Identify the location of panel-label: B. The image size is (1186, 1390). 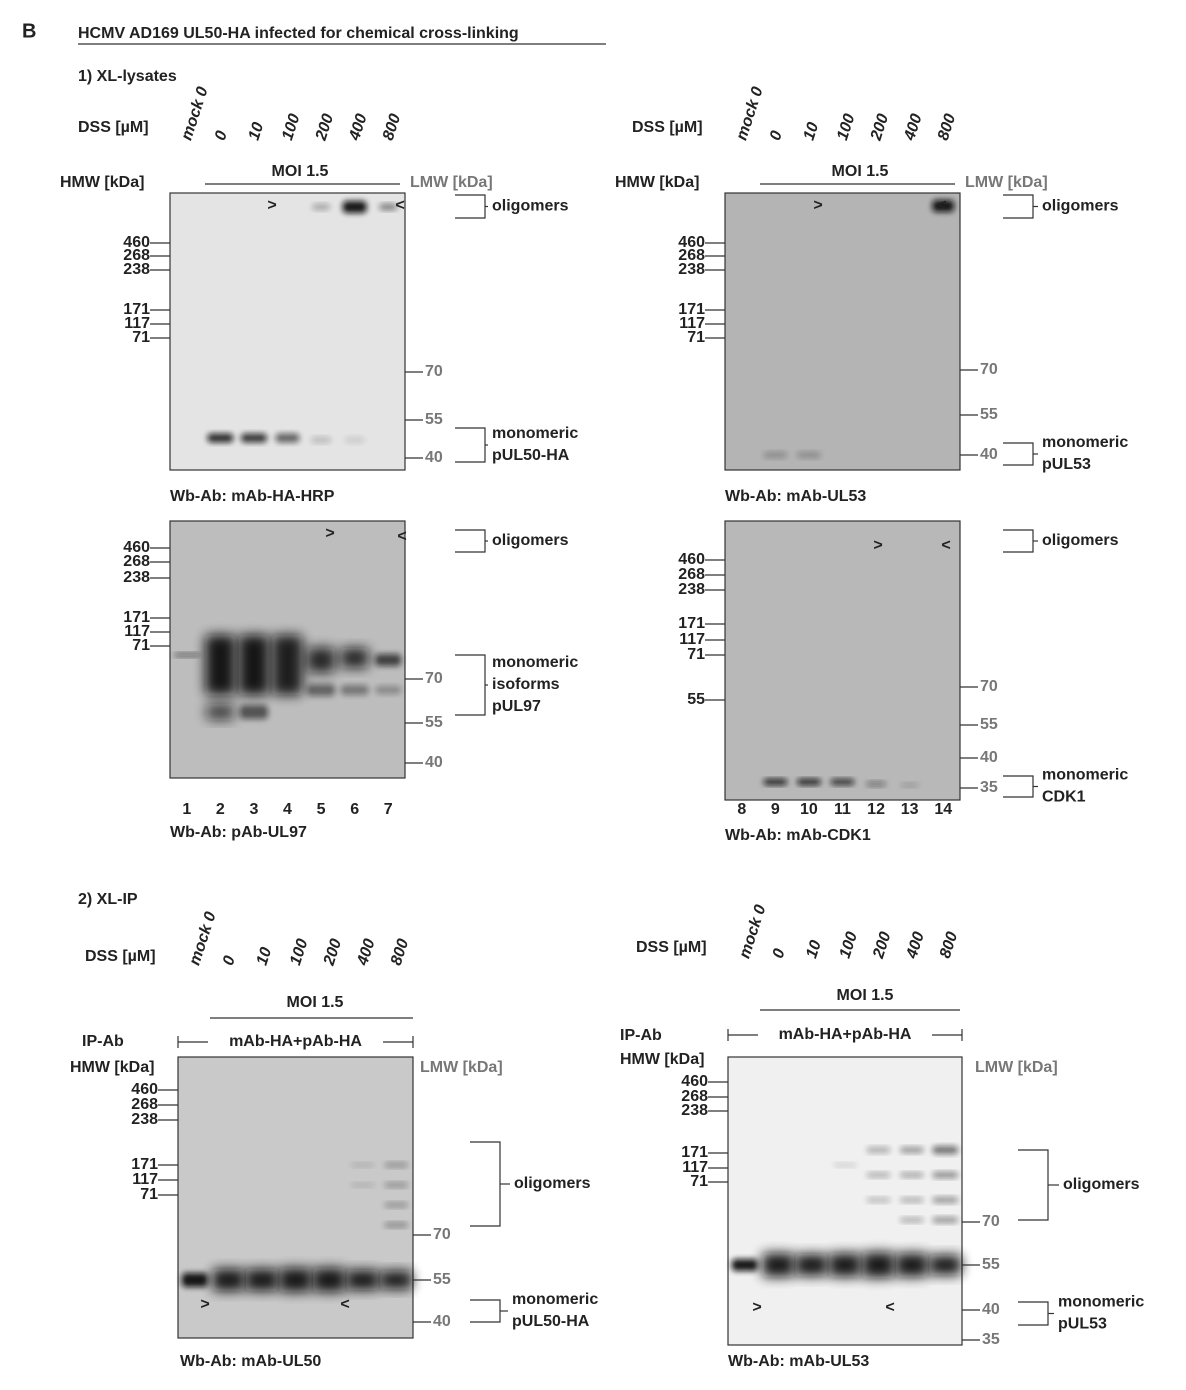
(29, 31).